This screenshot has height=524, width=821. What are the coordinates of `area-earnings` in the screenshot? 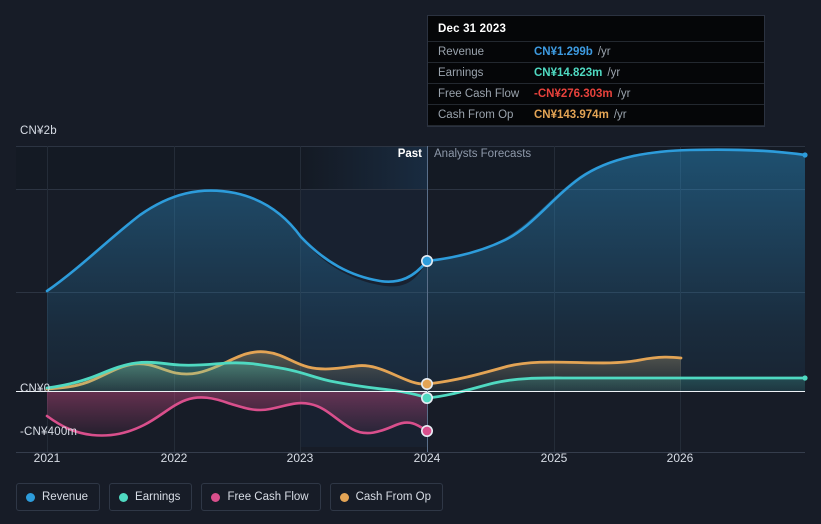 It's located at (426, 380).